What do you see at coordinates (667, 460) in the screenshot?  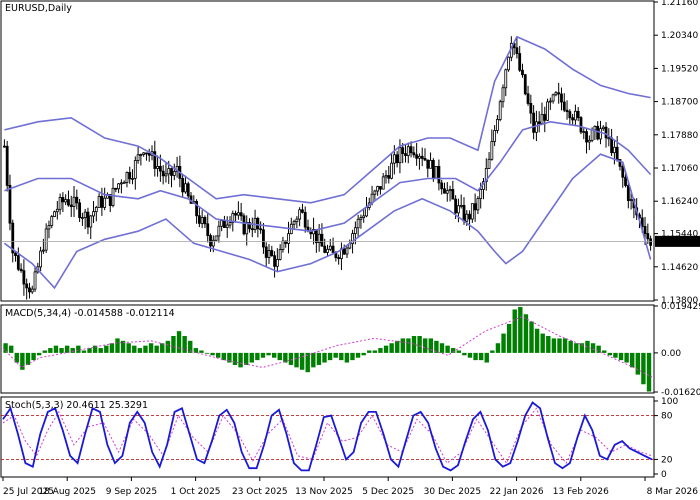 I see `stoch-tick-label: 20` at bounding box center [667, 460].